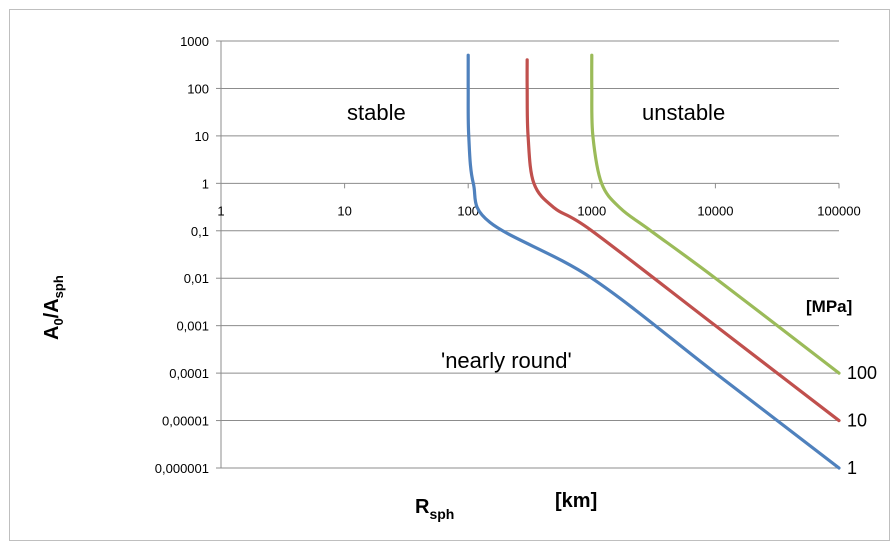  Describe the element at coordinates (189, 373) in the screenshot. I see `y-tick-label: 0,0001` at that location.